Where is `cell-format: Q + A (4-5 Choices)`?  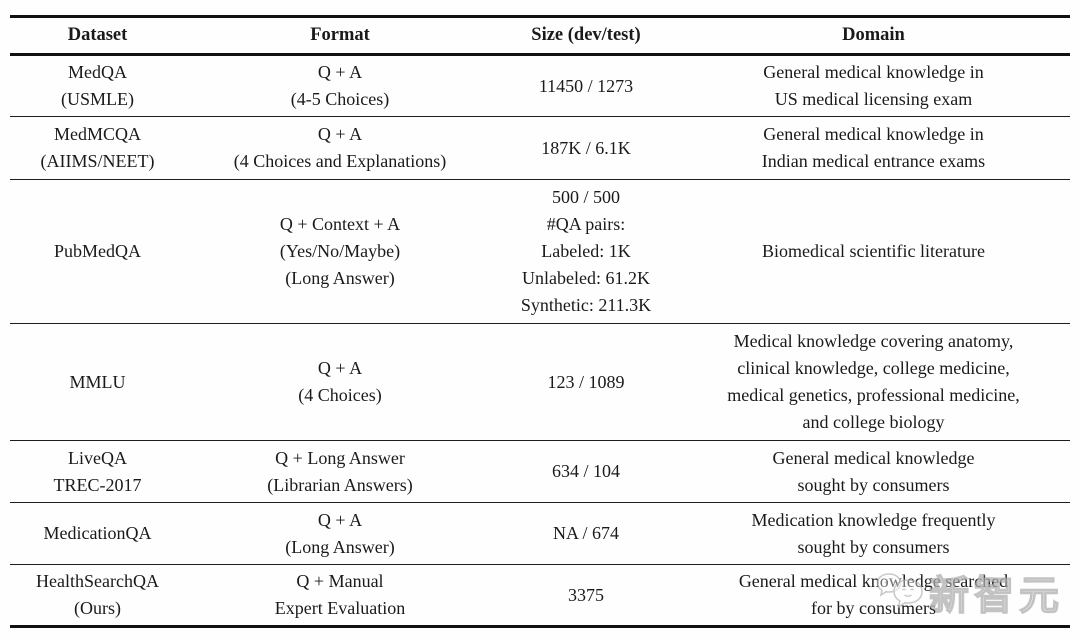 cell-format: Q + A (4-5 Choices) is located at coordinates (340, 85).